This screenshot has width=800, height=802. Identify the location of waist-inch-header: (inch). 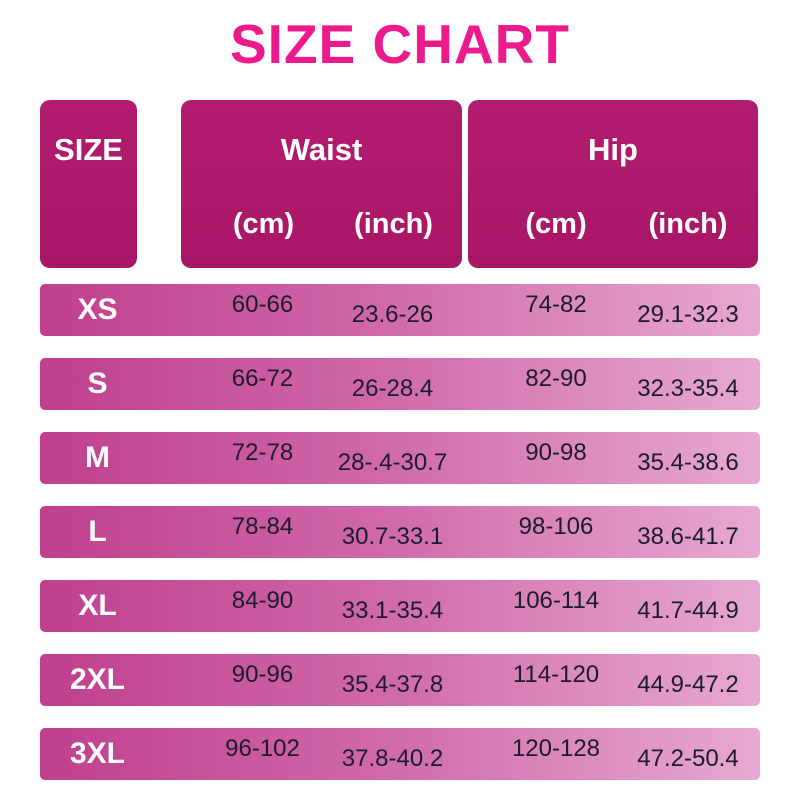
(393, 224).